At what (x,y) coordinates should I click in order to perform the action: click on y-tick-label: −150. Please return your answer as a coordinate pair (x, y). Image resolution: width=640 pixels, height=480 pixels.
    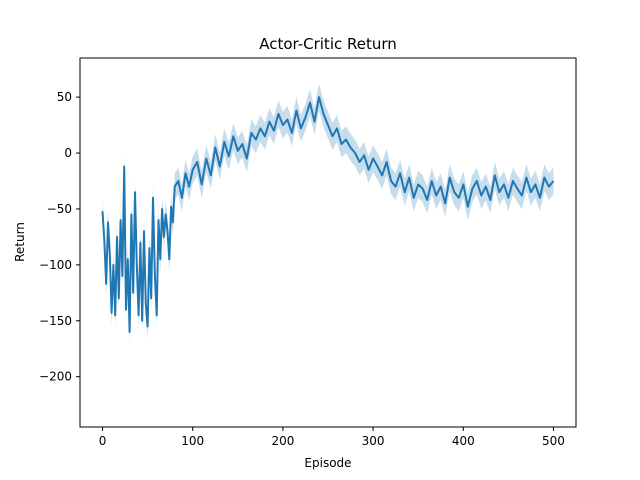
    Looking at the image, I should click on (55, 321).